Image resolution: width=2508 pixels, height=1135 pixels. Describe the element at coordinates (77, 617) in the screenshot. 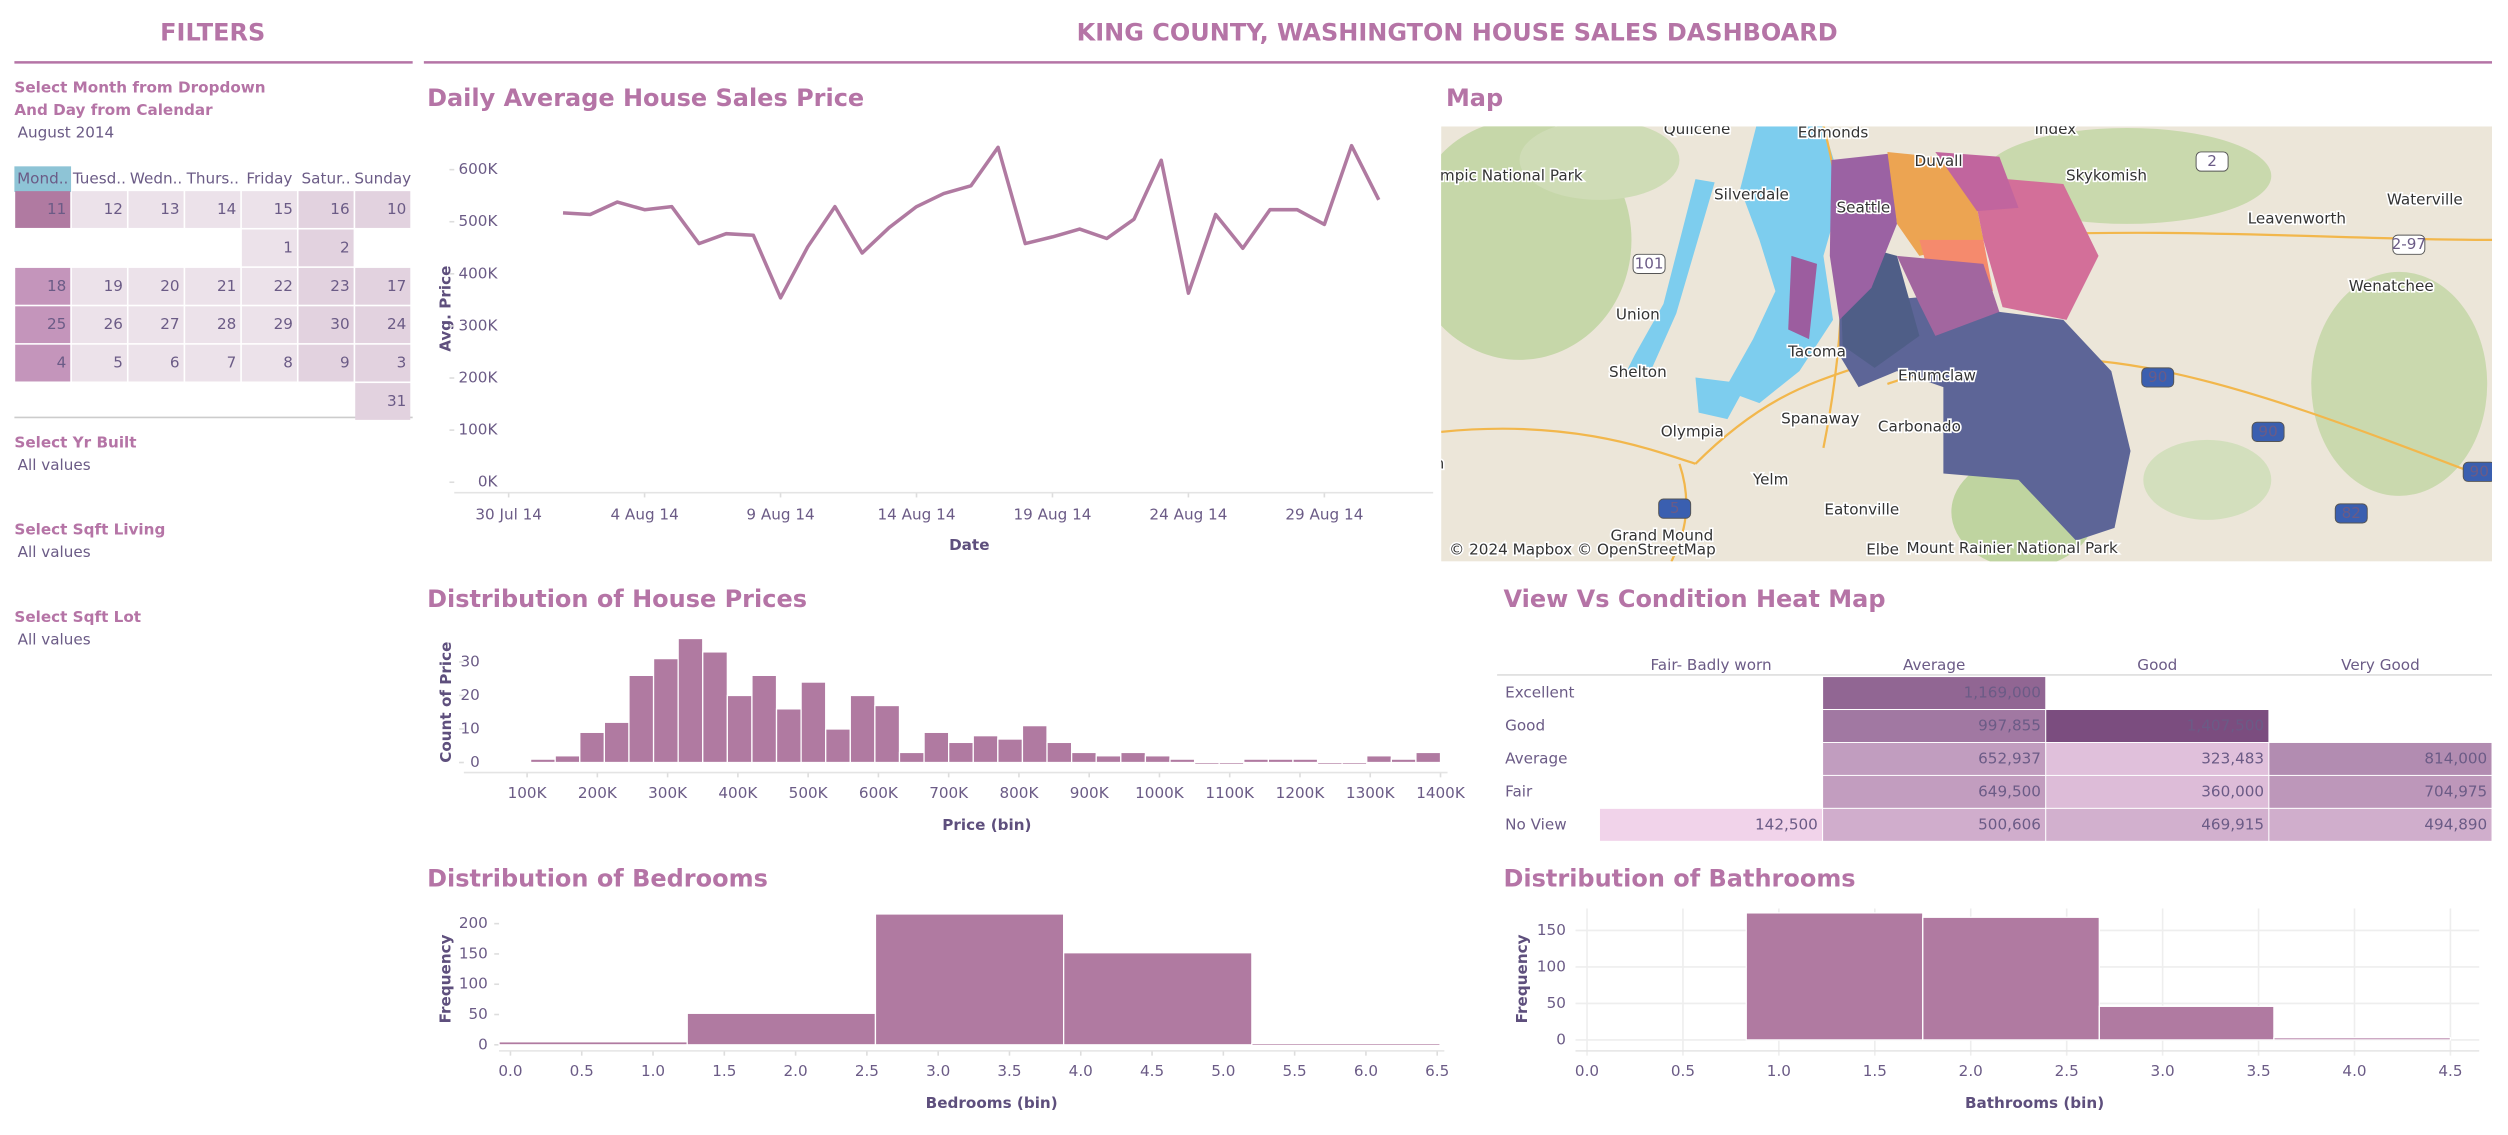

I see `filter-label: Select Sqft Lot` at that location.